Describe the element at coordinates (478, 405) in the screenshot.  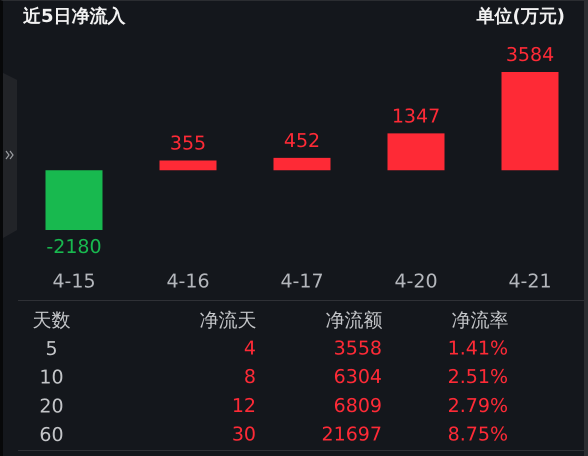
I see `data-label: 2.79%` at that location.